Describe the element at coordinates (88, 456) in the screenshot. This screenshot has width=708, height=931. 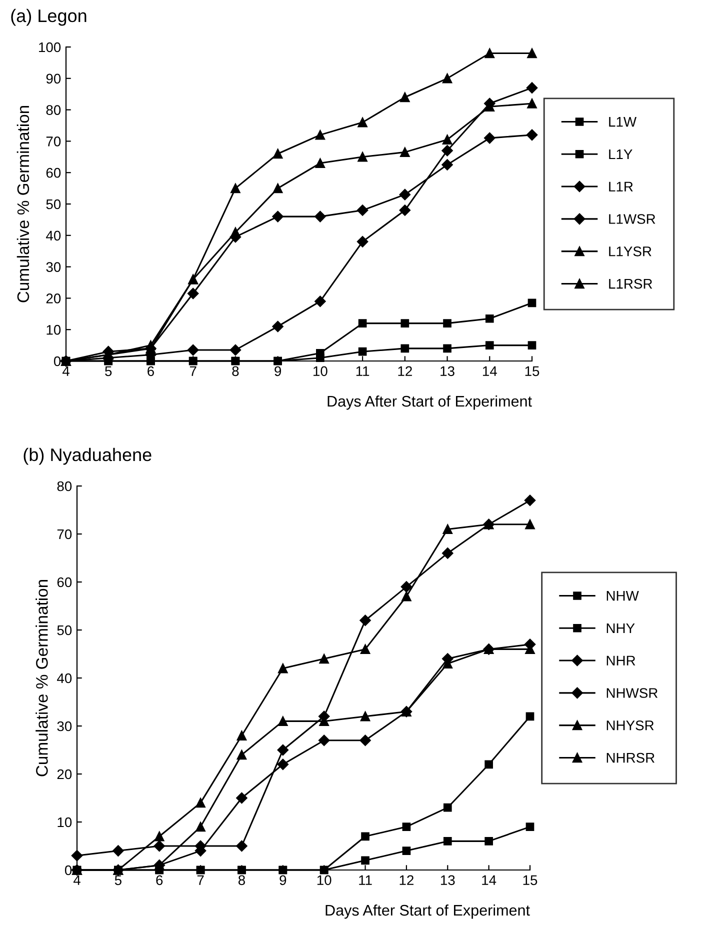
I see `chart-title: (b) Nyaduahene` at that location.